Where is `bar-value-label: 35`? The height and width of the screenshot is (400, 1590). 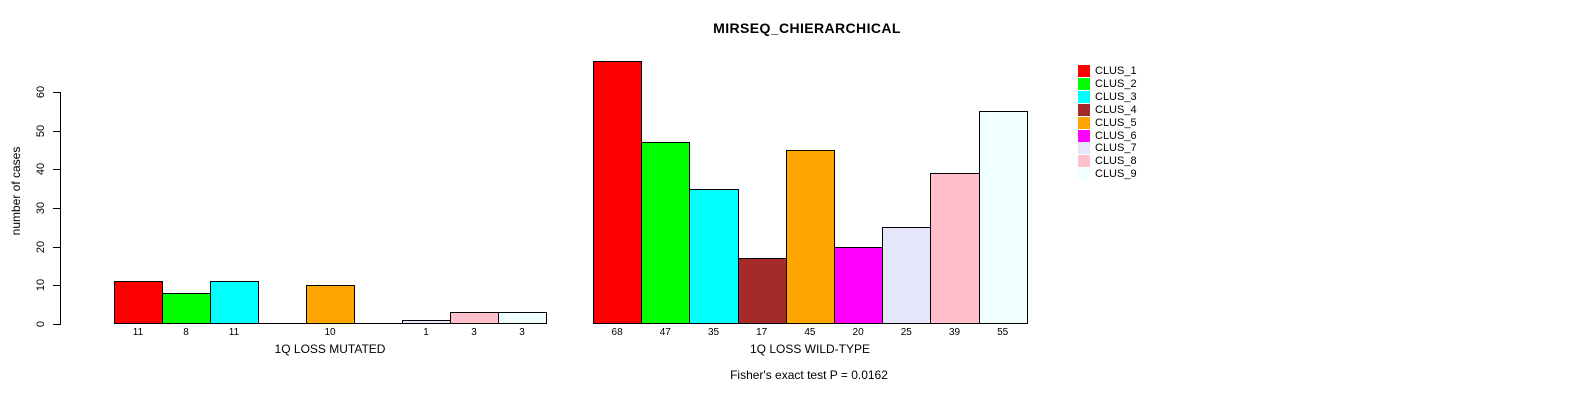
bar-value-label: 35 is located at coordinates (713, 332).